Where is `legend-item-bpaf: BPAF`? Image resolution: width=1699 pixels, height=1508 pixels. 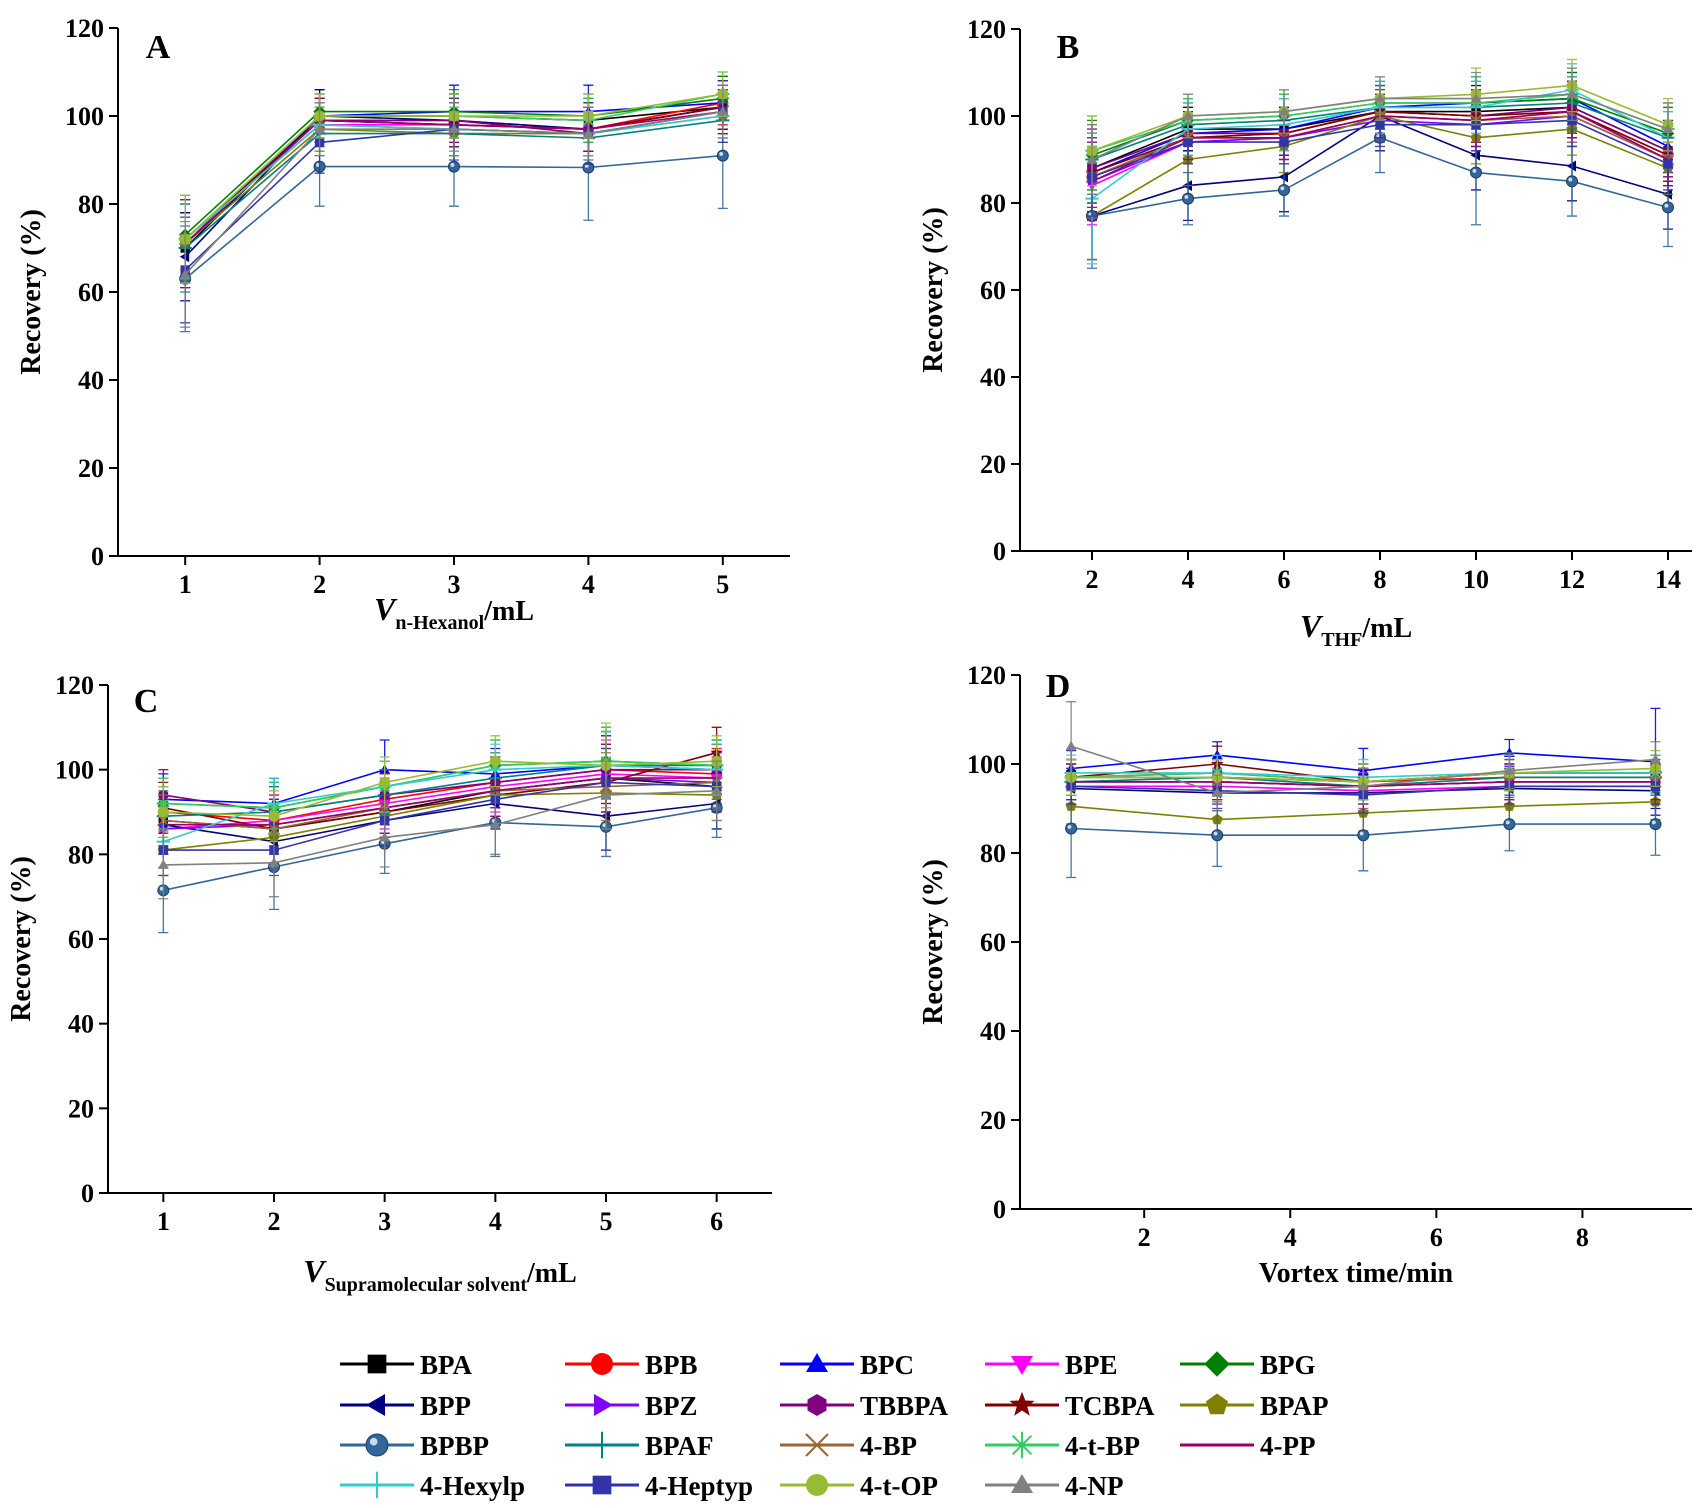
legend-item-bpaf: BPAF is located at coordinates (639, 1446).